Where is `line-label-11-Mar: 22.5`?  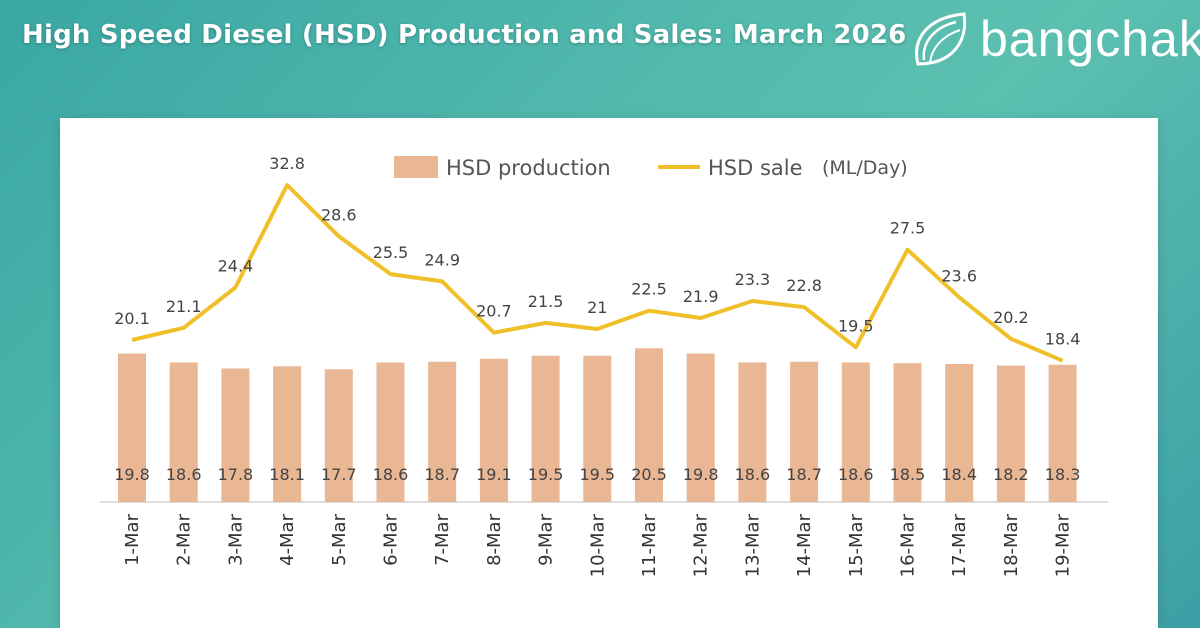
line-label-11-Mar: 22.5 is located at coordinates (649, 289).